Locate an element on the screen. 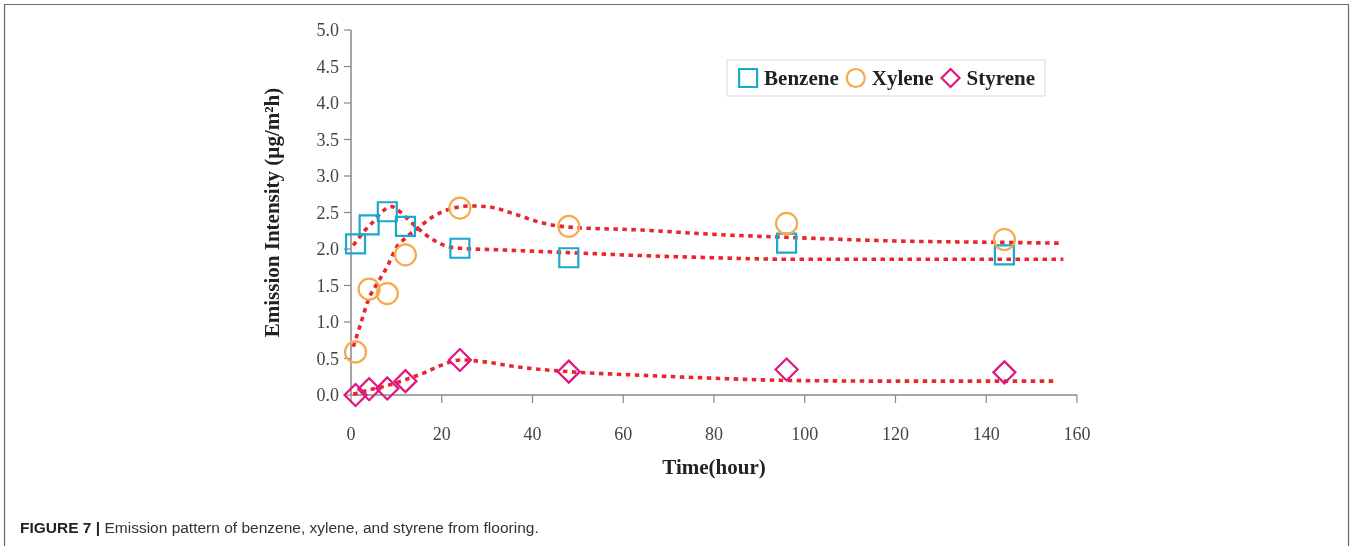 This screenshot has width=1352, height=546. x-tick-label: 80 is located at coordinates (714, 434).